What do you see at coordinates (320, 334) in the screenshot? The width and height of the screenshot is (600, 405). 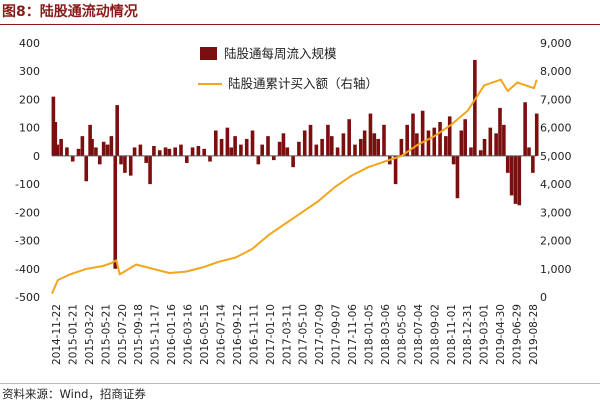 I see `x-tick-label: 2017-07-09` at bounding box center [320, 334].